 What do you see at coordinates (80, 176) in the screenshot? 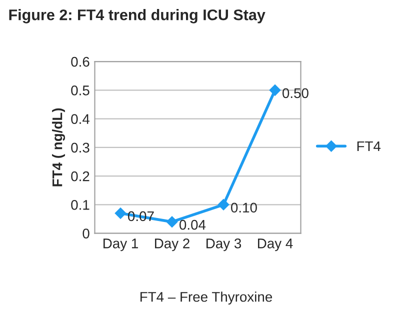
I see `y-tick-label: 0.2` at bounding box center [80, 176].